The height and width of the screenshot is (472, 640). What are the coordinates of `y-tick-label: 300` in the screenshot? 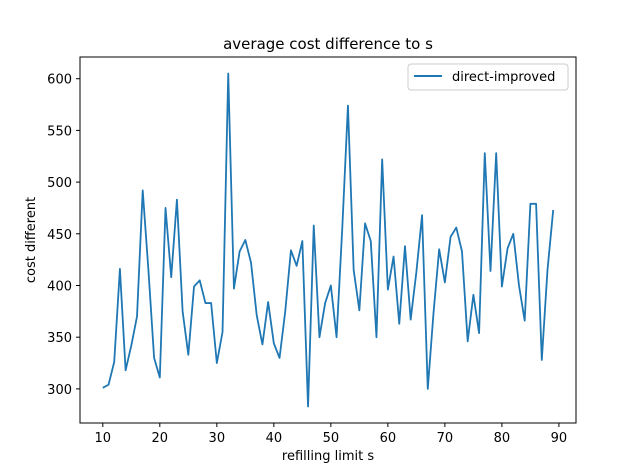 It's located at (59, 390).